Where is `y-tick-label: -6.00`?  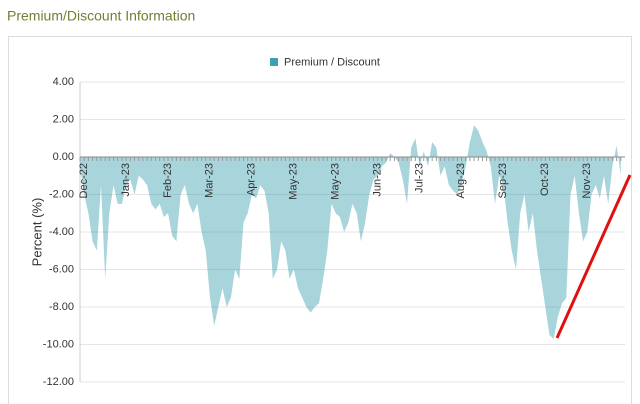 y-tick-label: -6.00 is located at coordinates (61, 269).